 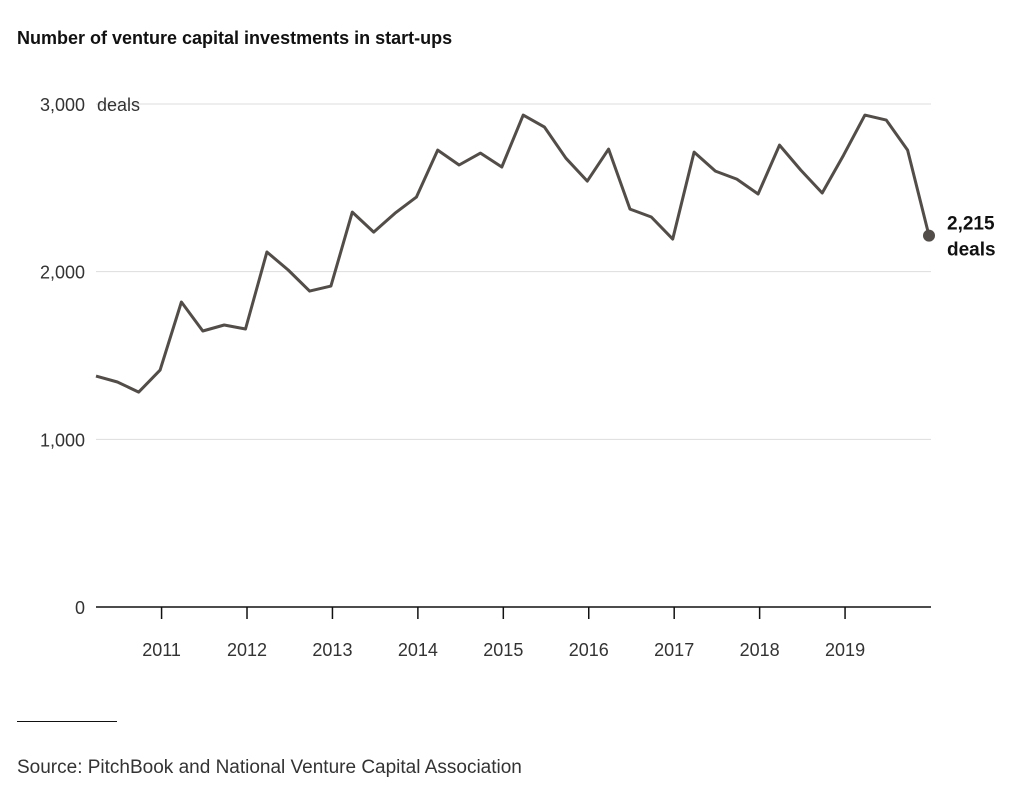 I want to click on y-tick-label: 2,000, so click(x=62, y=273).